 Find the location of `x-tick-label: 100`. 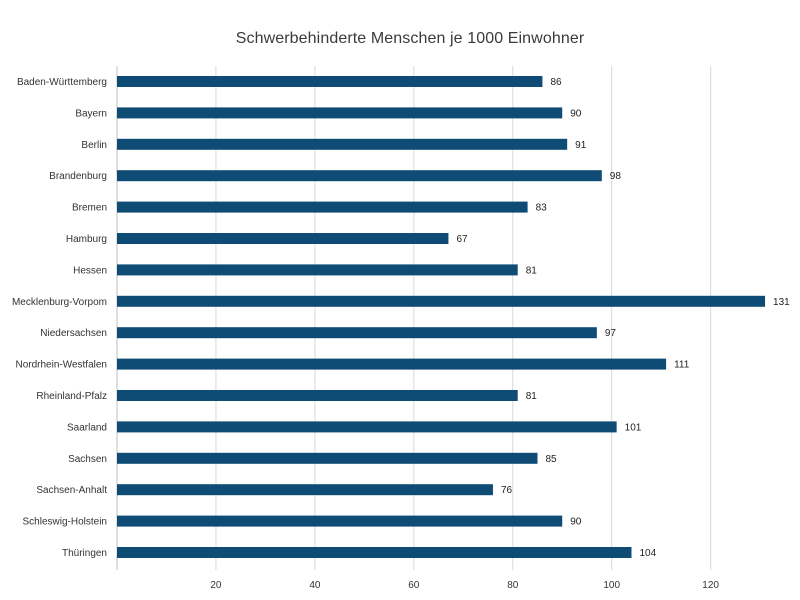

x-tick-label: 100 is located at coordinates (611, 585).